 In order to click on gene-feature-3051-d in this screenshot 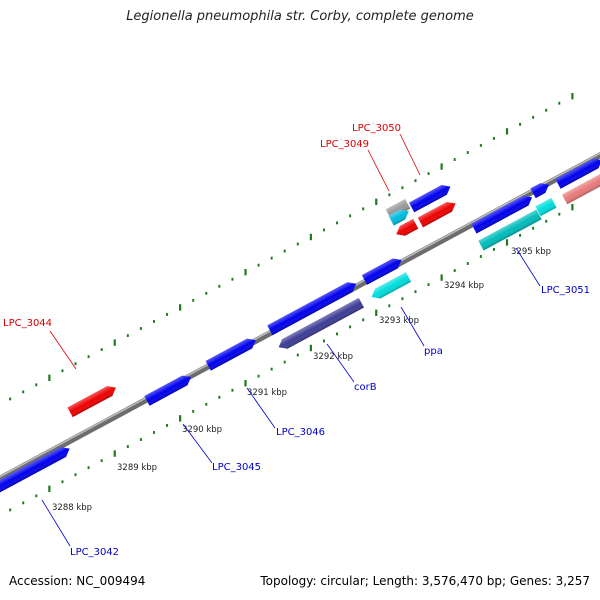, I will do `click(546, 207)`.